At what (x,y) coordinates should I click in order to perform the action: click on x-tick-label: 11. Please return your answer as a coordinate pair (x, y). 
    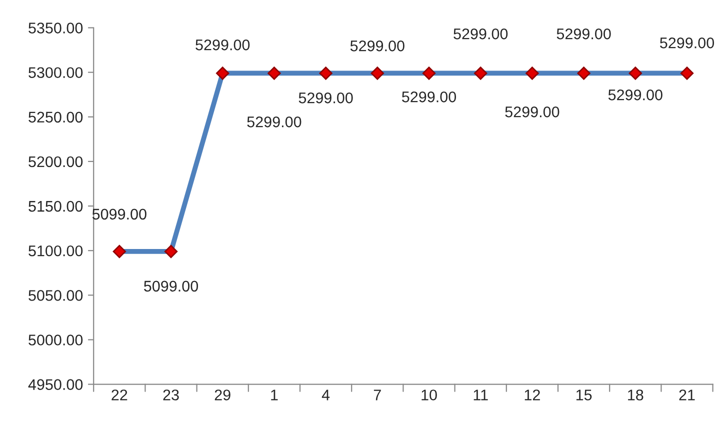
    Looking at the image, I should click on (481, 395).